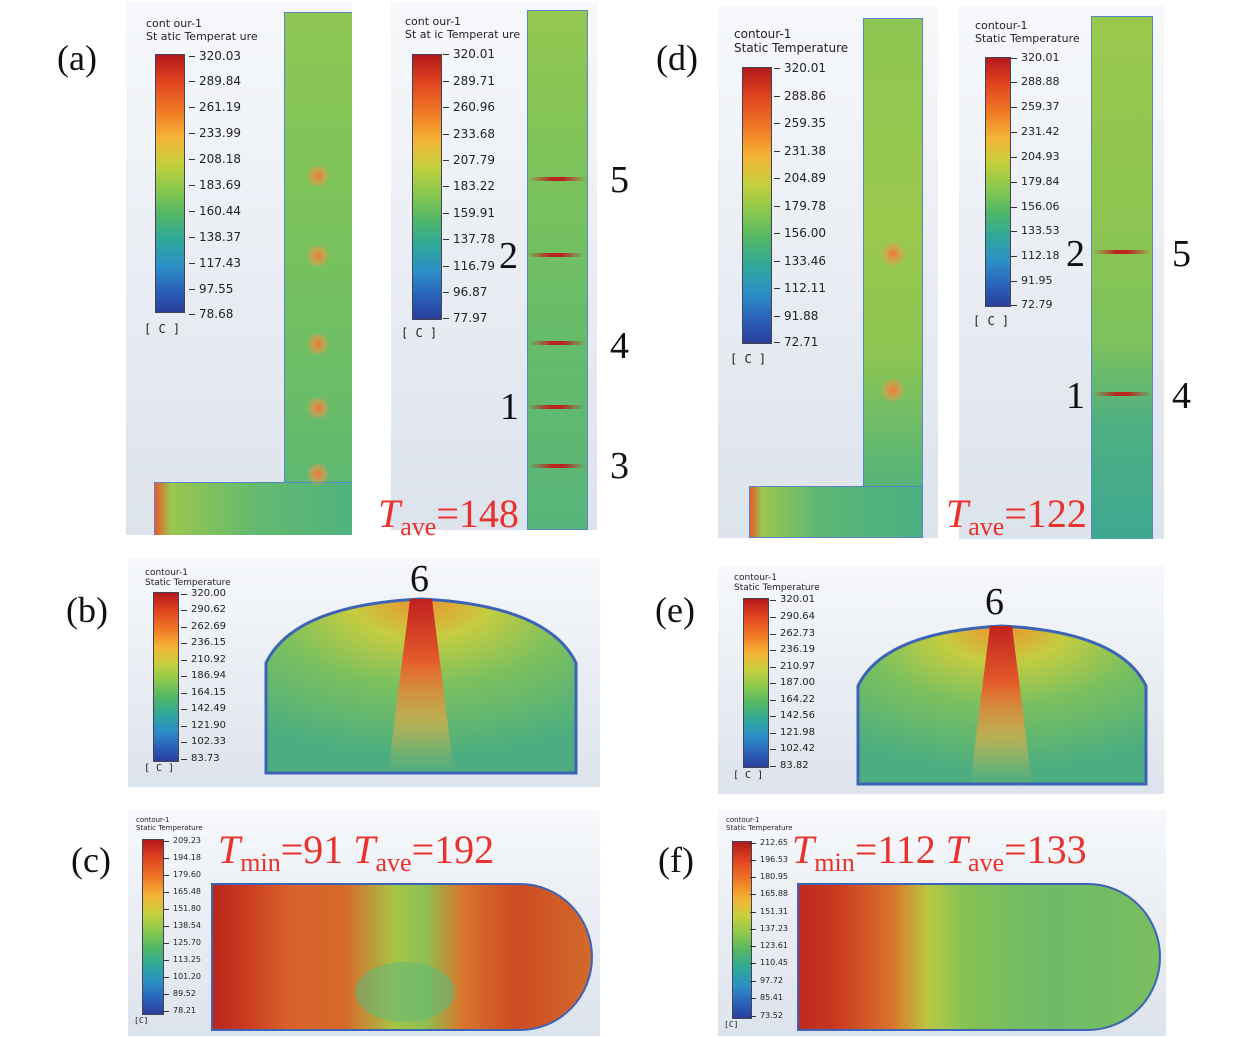 The width and height of the screenshot is (1259, 1037). Describe the element at coordinates (766, 1015) in the screenshot. I see `scale-tick: 73.52` at that location.